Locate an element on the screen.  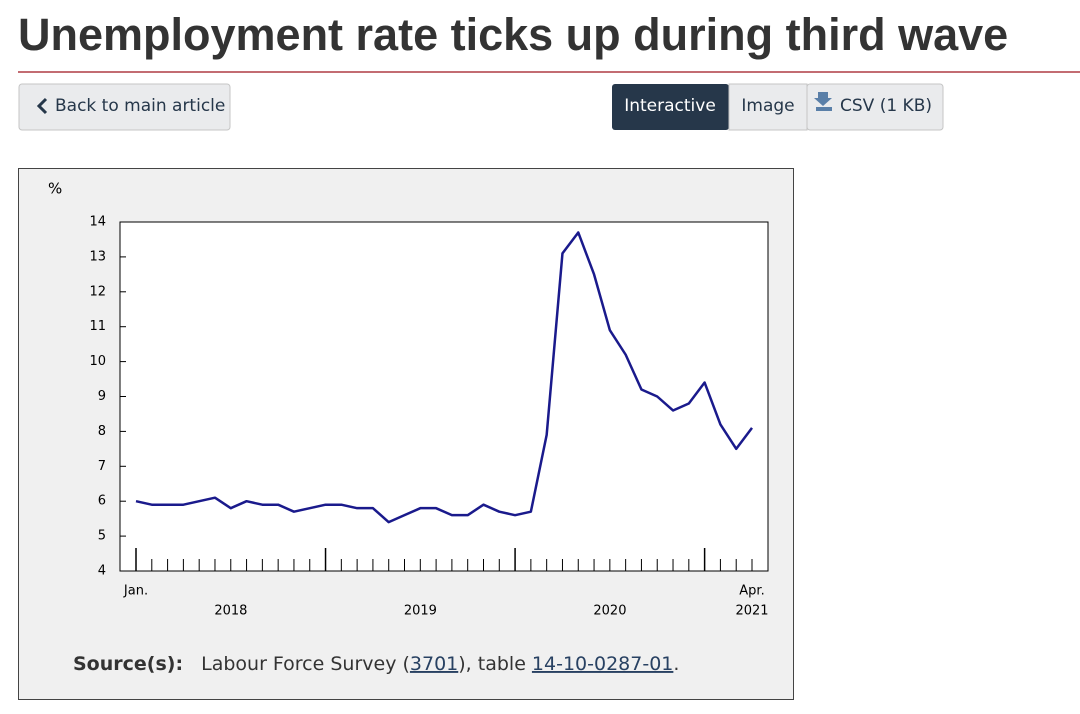
y-tick-label: 9 is located at coordinates (102, 396).